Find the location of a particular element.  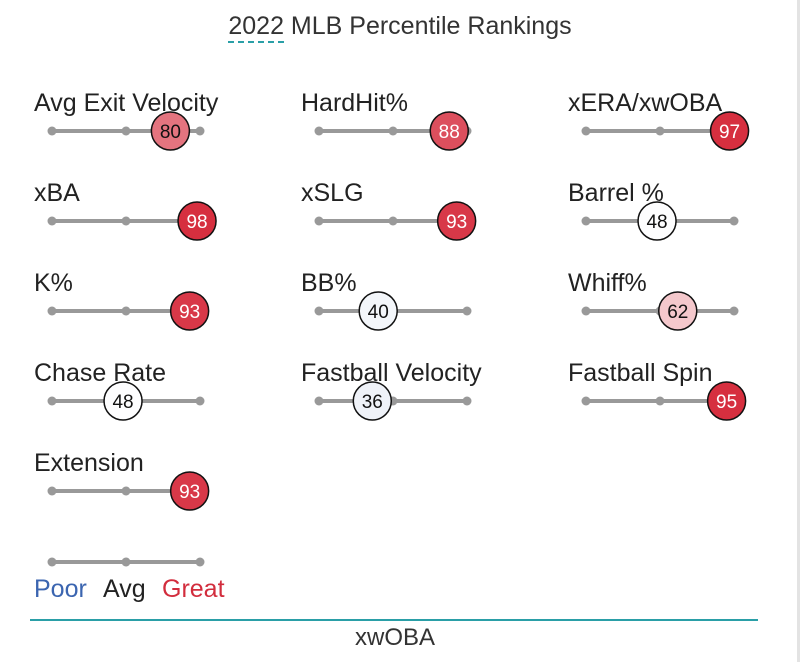

chart-title: 2022 MLB Percentile Rankings is located at coordinates (400, 27).